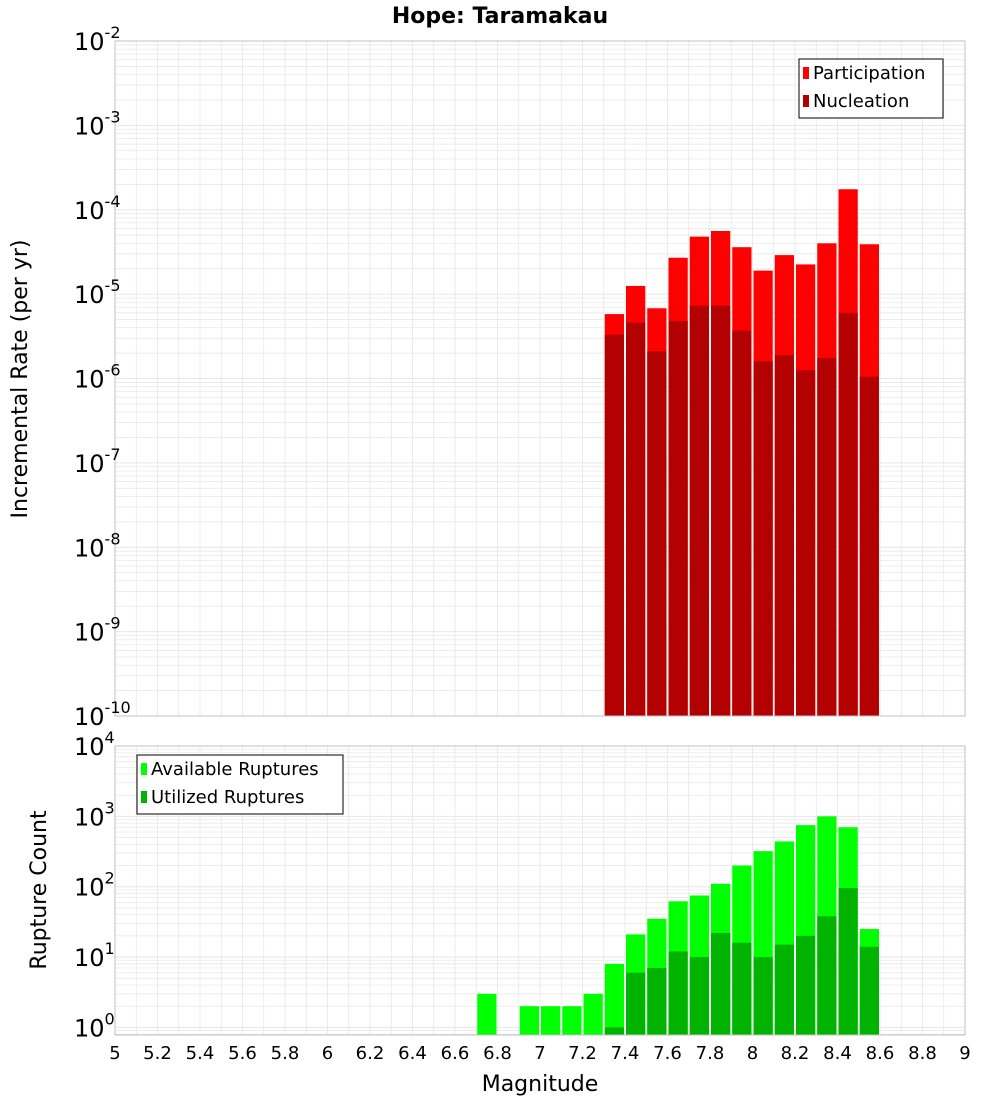 This screenshot has width=1000, height=1104. I want to click on y-tick-label: 10⁻⁵, so click(97, 292).